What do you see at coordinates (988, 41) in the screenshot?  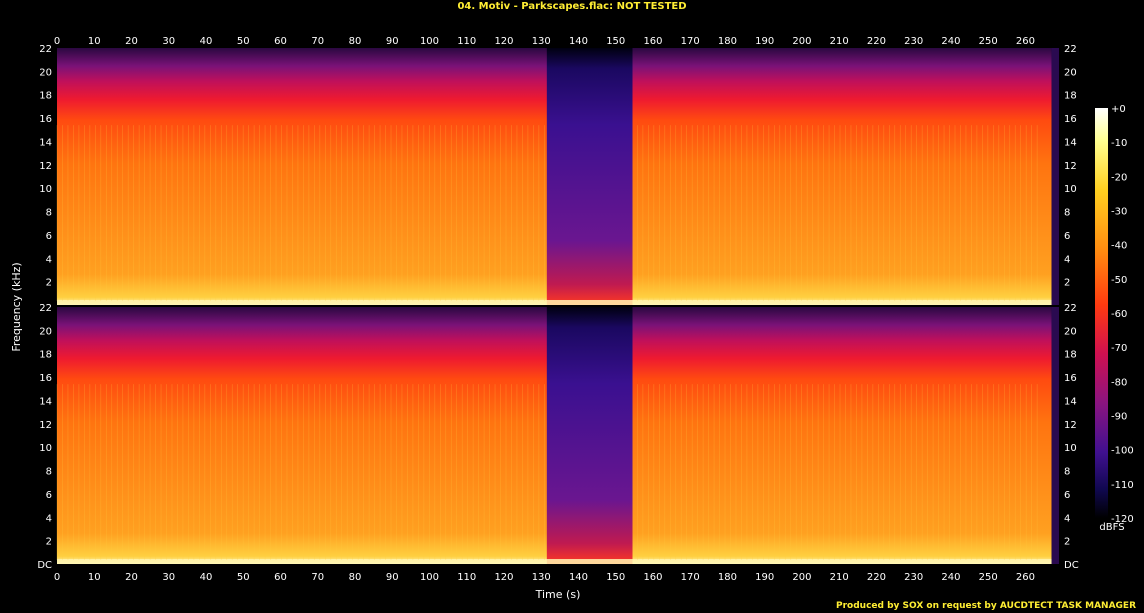 I see `x-tick-label-top: 250` at bounding box center [988, 41].